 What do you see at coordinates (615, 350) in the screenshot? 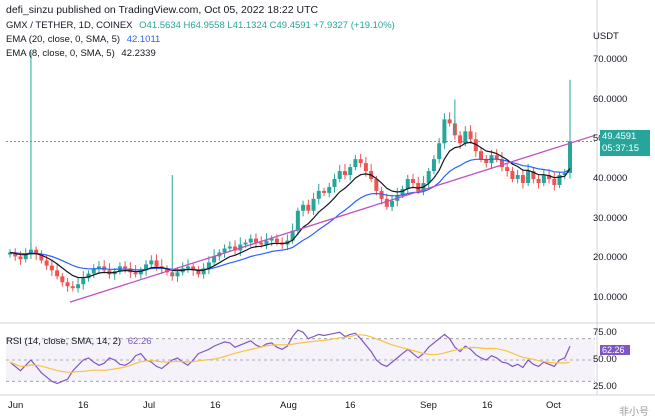
I see `rsi-current-tag: 62.26` at bounding box center [615, 350].